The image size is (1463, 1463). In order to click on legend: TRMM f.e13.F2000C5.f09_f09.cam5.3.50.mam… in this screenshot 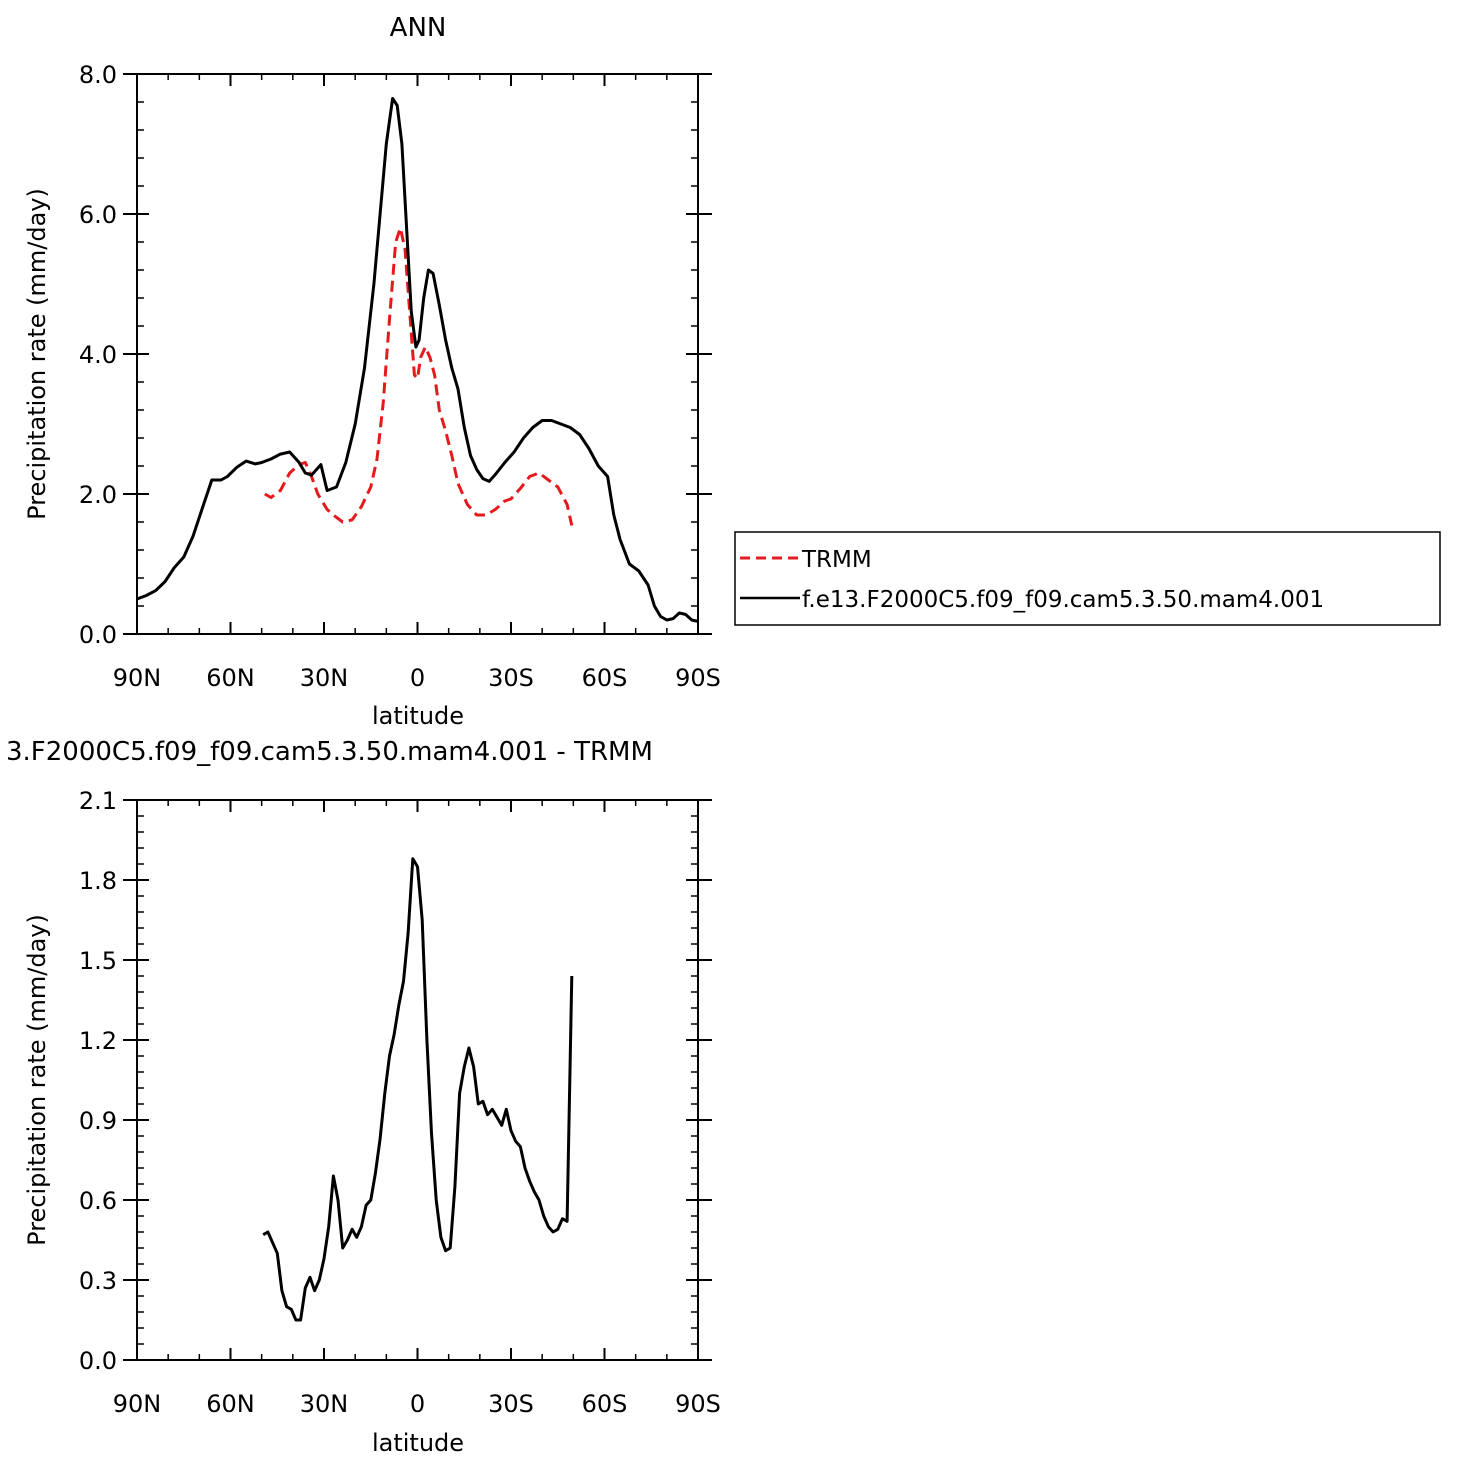, I will do `click(1087, 578)`.